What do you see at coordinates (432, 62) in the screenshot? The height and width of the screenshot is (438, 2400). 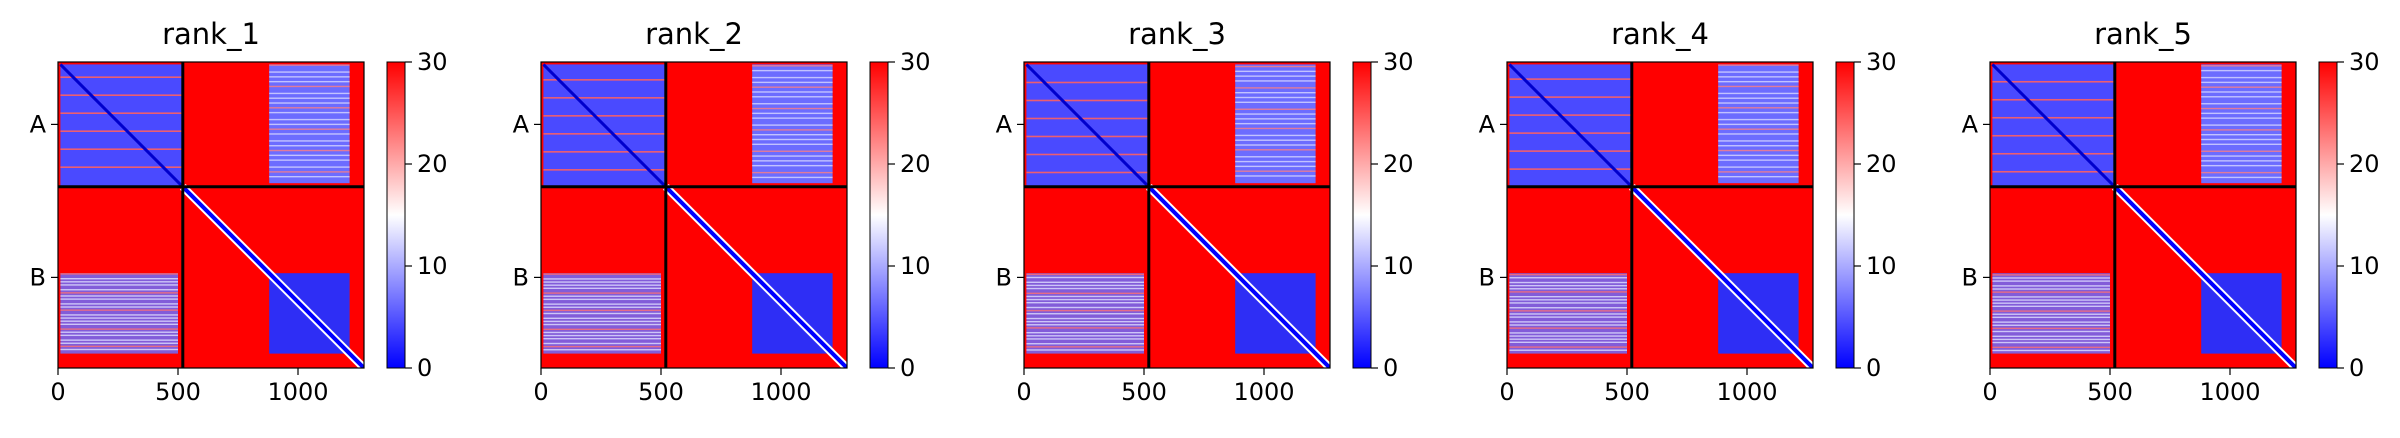 I see `colorbar-tick-label: 30` at bounding box center [432, 62].